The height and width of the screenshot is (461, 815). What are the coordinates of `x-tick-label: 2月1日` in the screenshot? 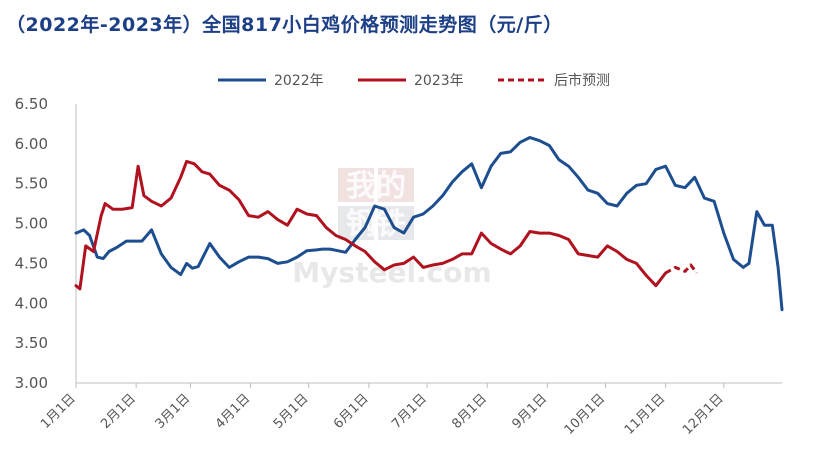 It's located at (118, 411).